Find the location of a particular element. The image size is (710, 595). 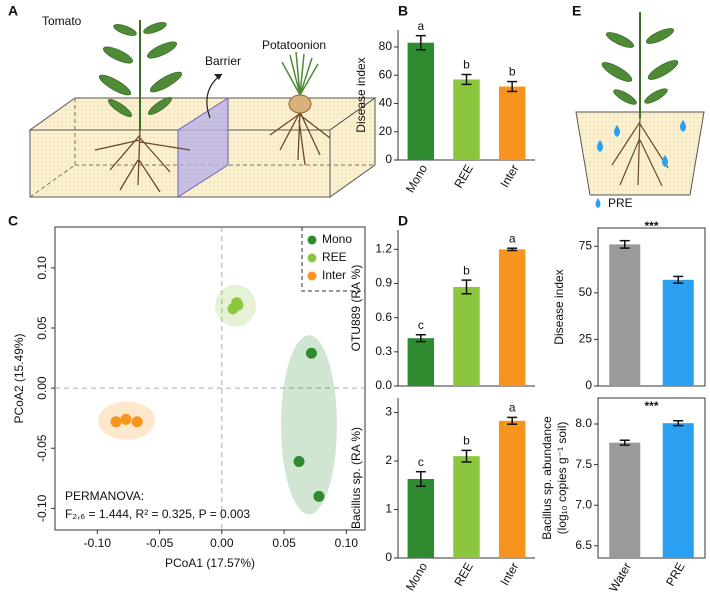

x-axis-label: PCoA1 (17.57%) is located at coordinates (210, 563).